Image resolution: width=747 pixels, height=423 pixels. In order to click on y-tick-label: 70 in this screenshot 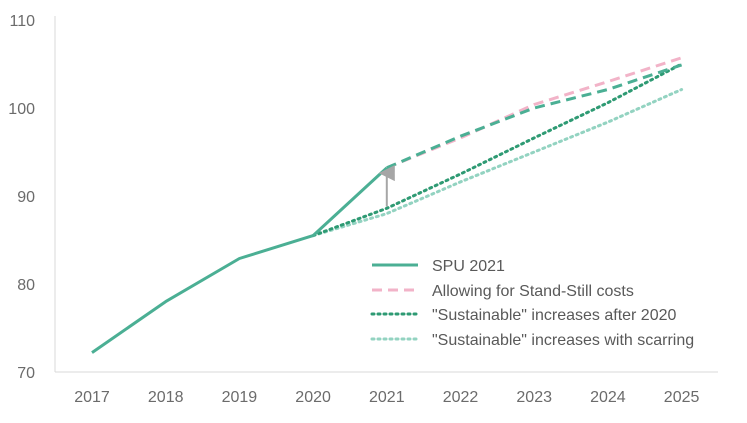, I will do `click(26, 373)`.